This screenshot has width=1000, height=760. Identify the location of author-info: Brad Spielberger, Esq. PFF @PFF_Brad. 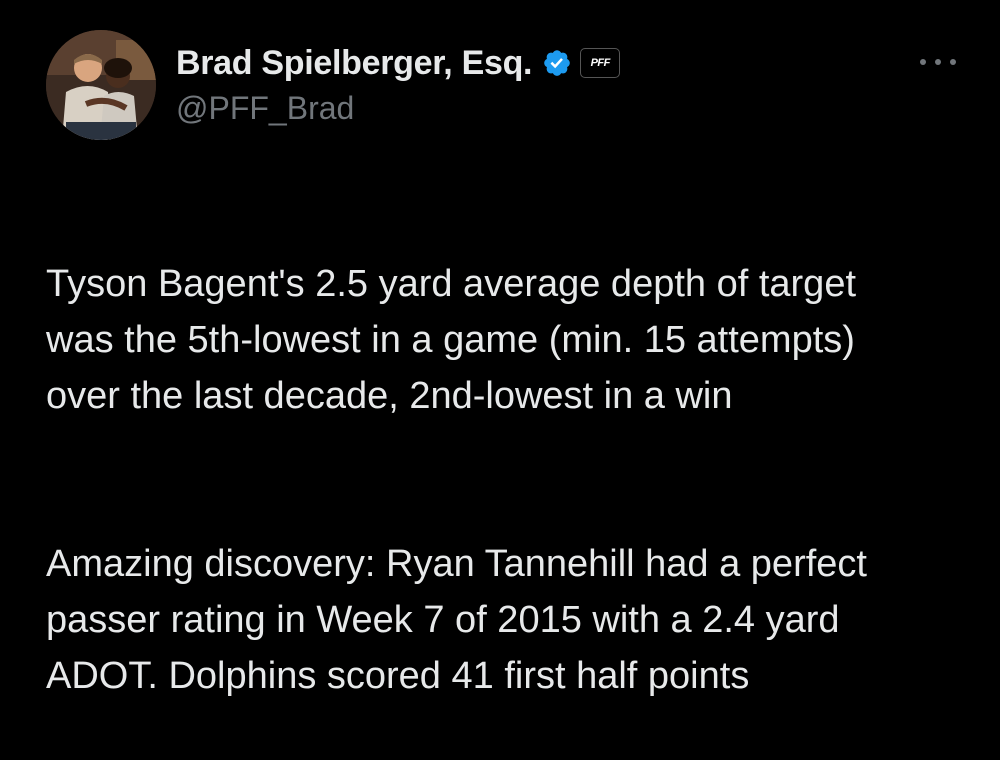
(398, 84).